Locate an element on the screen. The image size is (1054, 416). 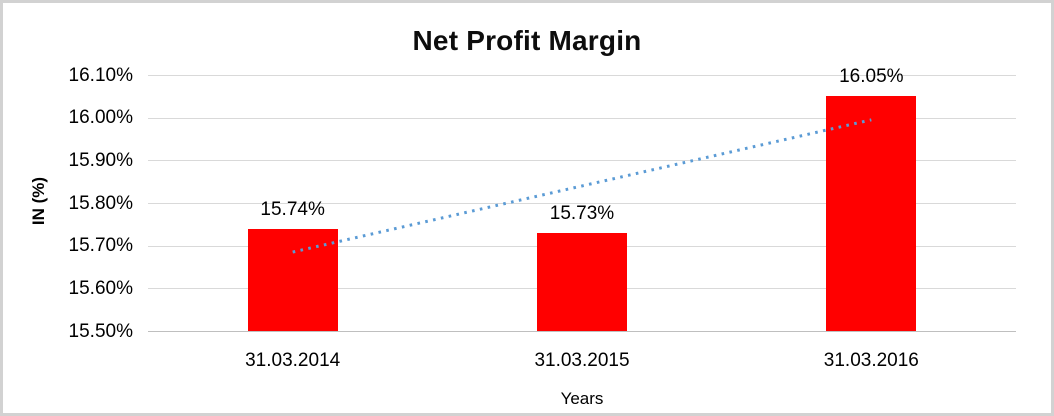
y-tick-label: 15.80% is located at coordinates (100, 203).